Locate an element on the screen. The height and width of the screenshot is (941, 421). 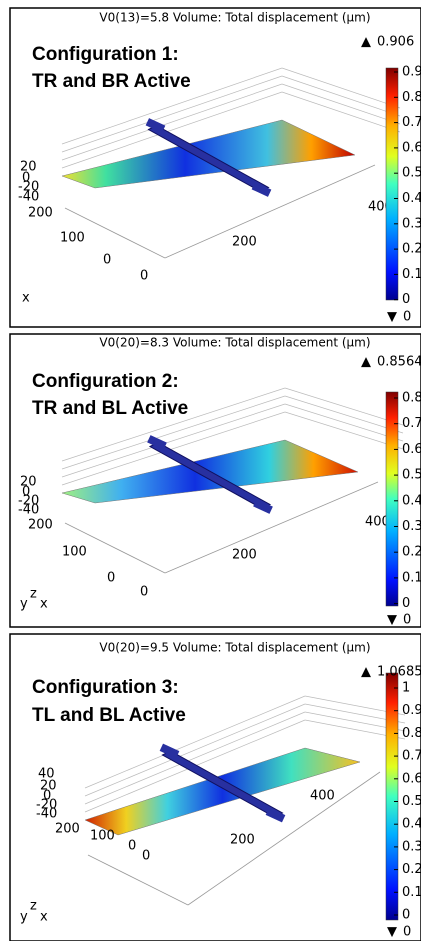
colorbar-tick-label: 0.3 is located at coordinates (411, 526).